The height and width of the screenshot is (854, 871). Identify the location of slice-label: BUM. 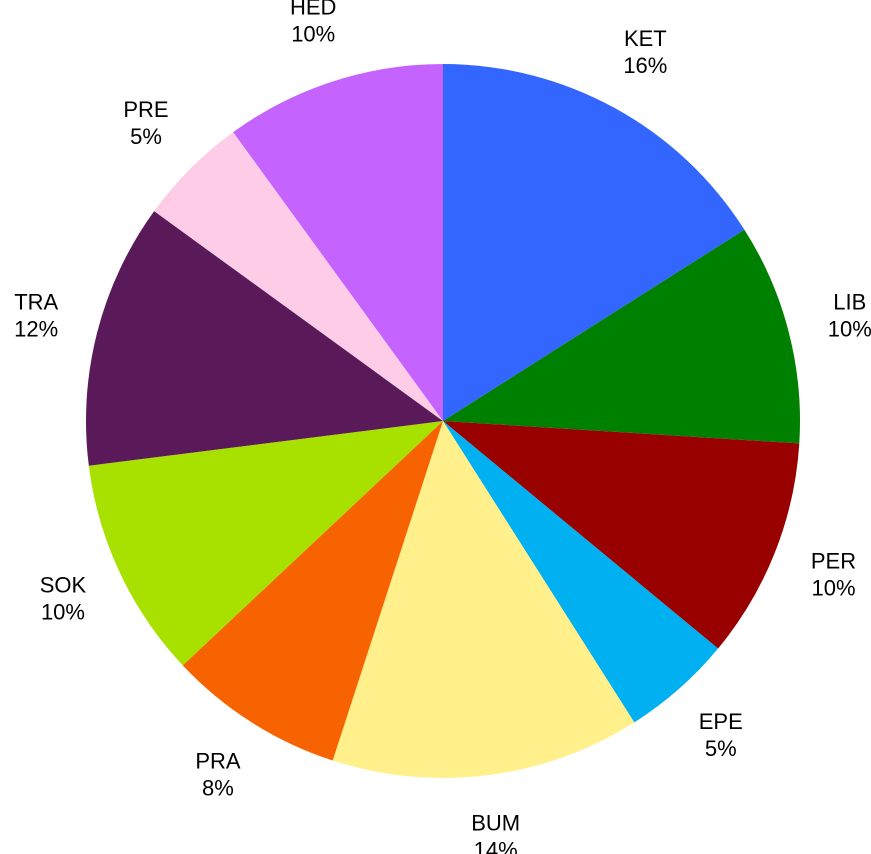
(495, 823).